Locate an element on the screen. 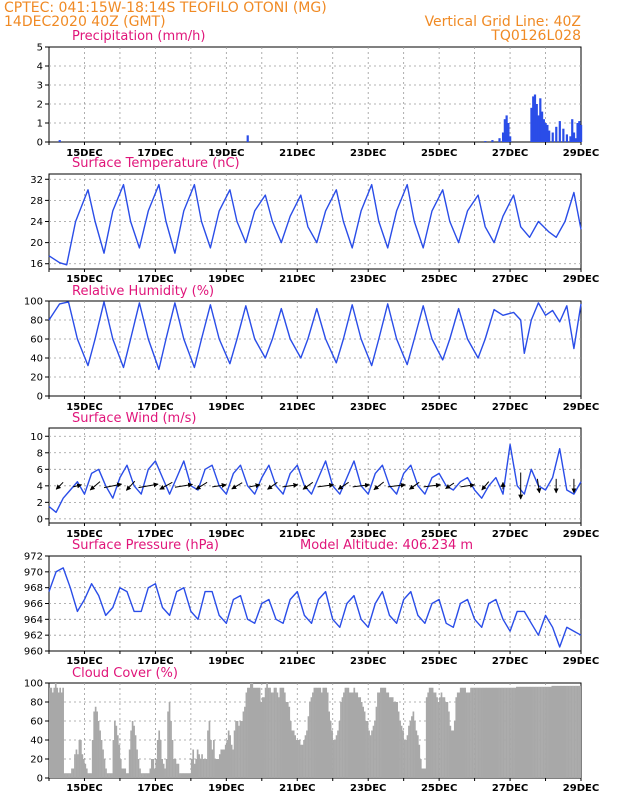 The width and height of the screenshot is (618, 800). x-tick-label: 19DEC is located at coordinates (226, 788).